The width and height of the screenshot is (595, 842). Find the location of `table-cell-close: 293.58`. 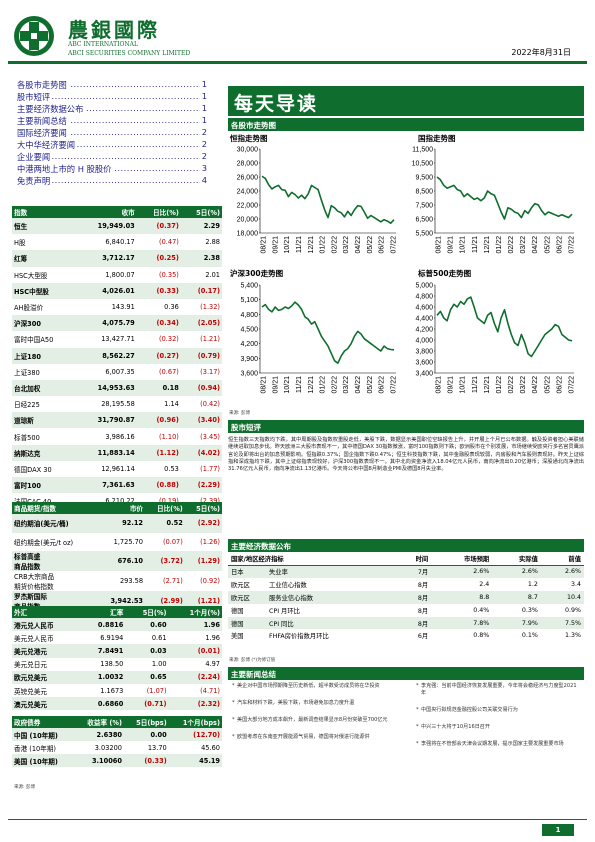

table-cell-close: 293.58 is located at coordinates (131, 581).